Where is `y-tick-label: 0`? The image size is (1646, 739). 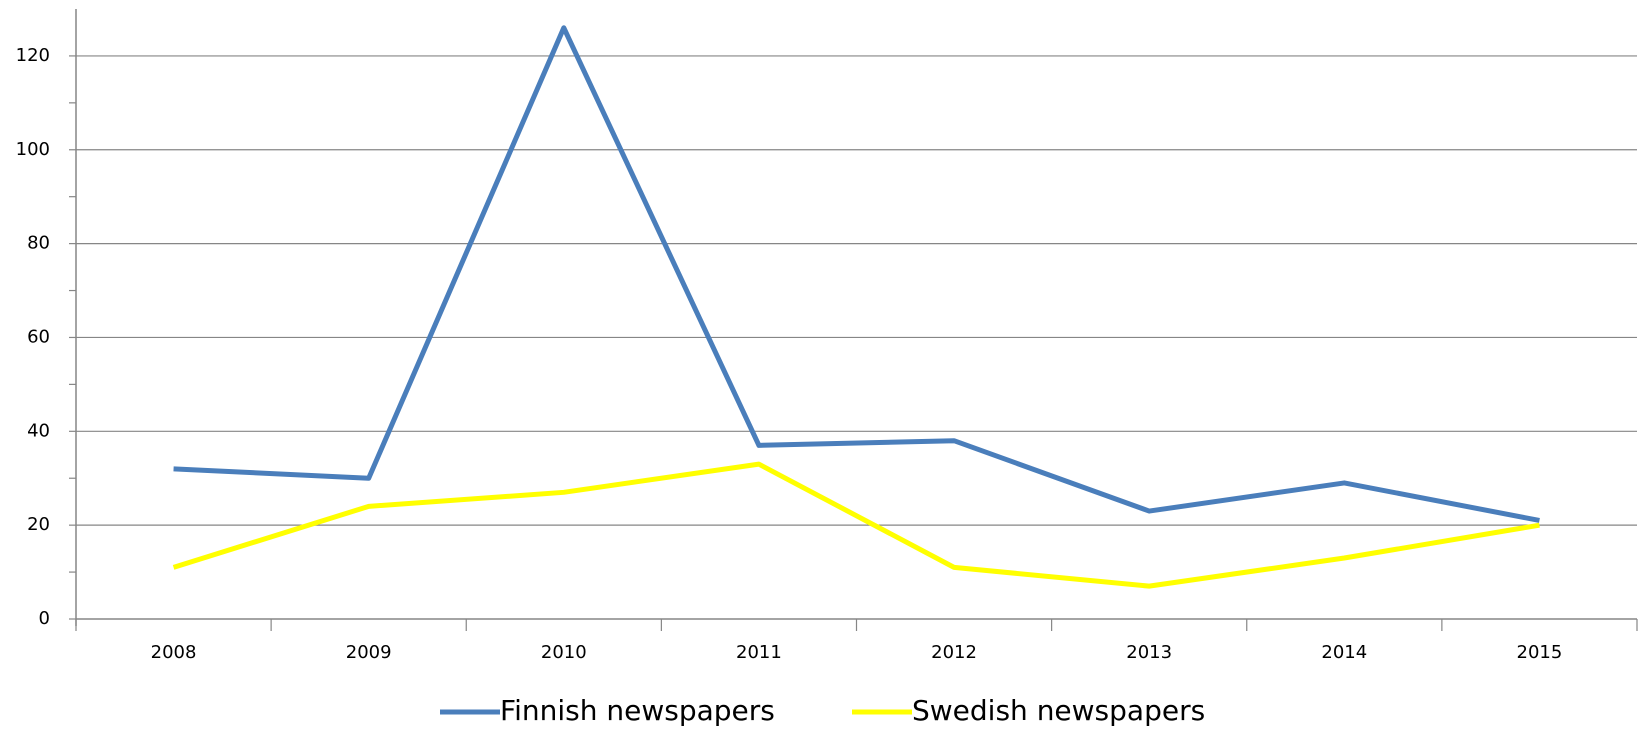 y-tick-label: 0 is located at coordinates (44, 618).